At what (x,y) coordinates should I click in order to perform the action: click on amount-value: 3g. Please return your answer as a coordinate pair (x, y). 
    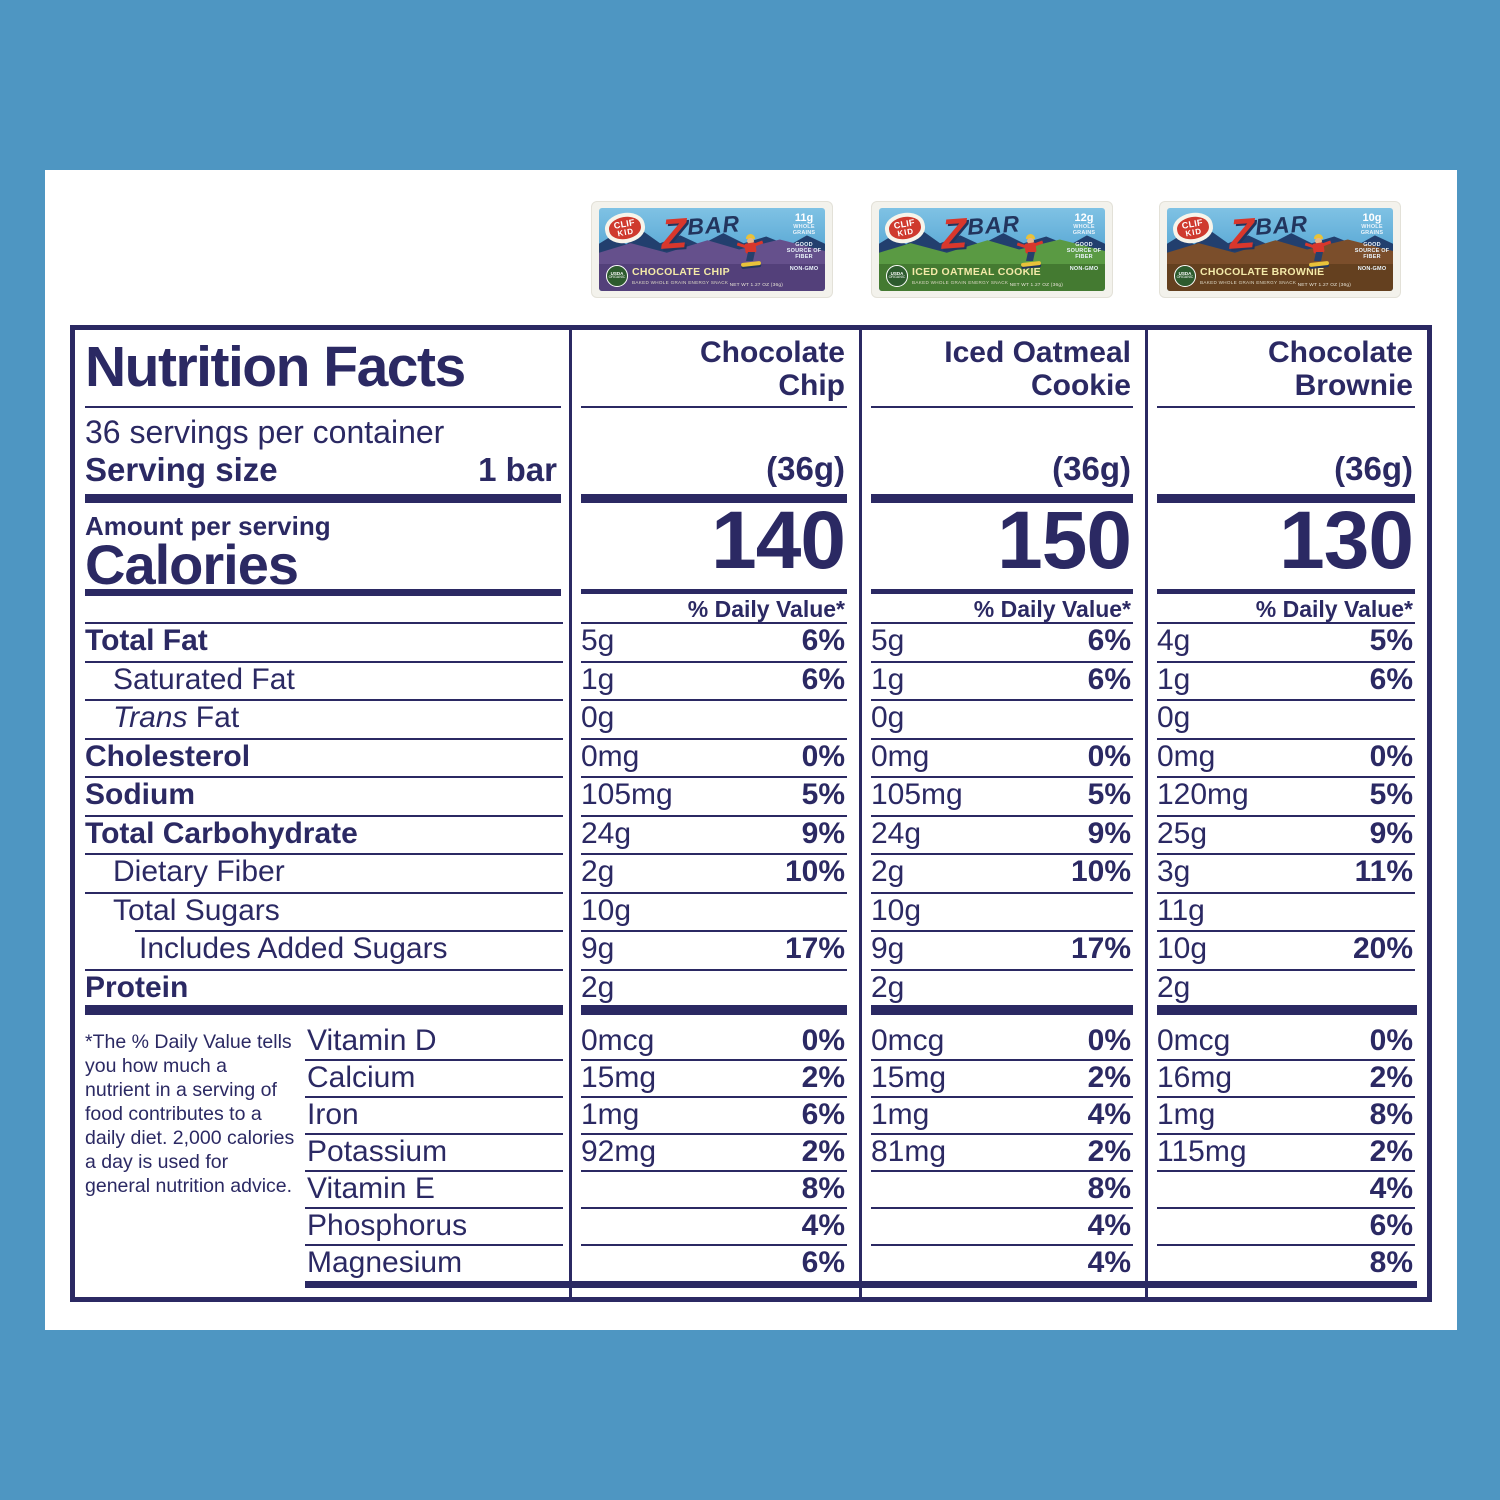
    Looking at the image, I should click on (1174, 872).